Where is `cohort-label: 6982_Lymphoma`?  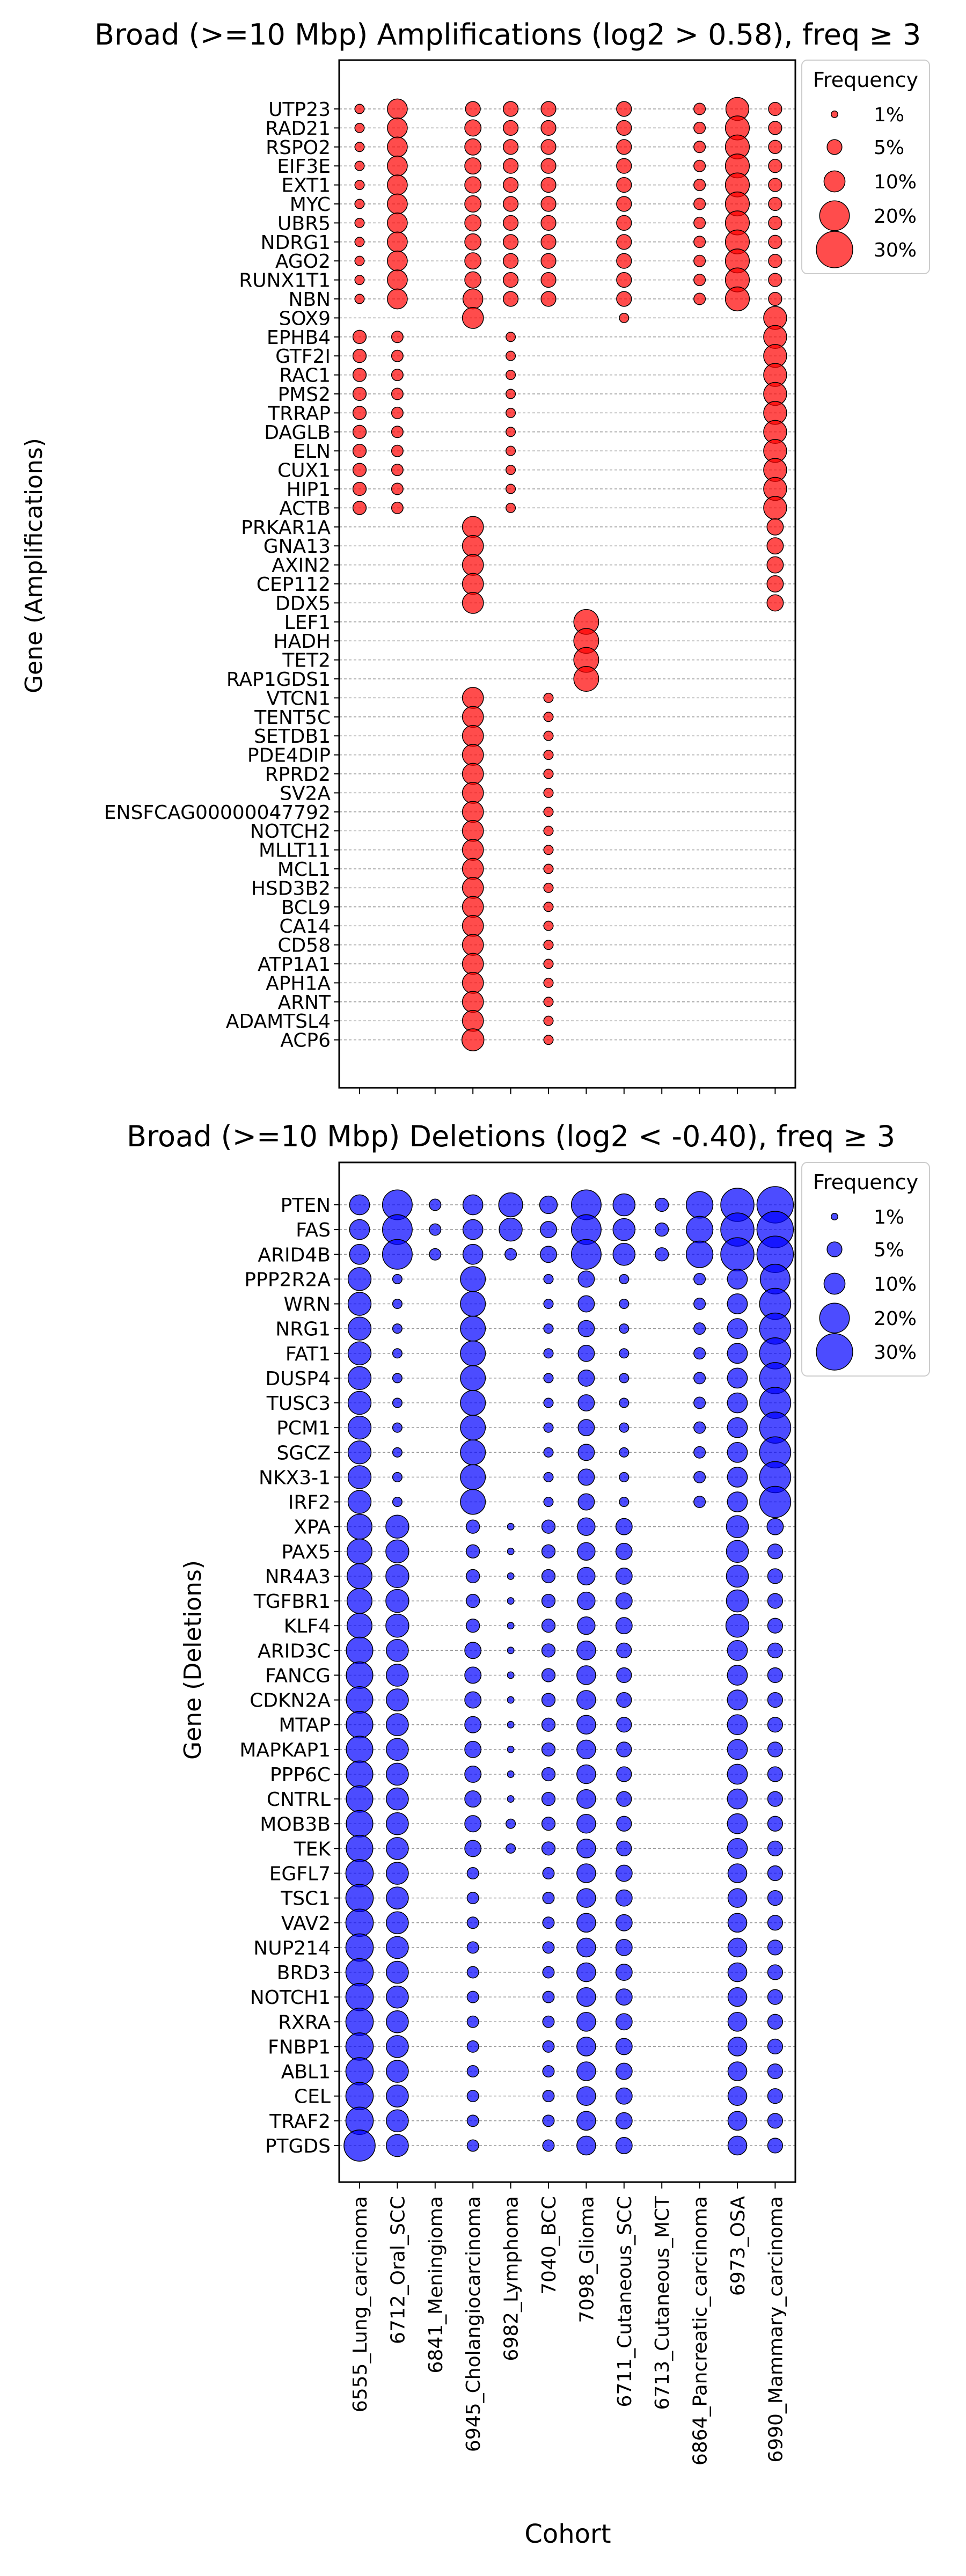
cohort-label: 6982_Lymphoma is located at coordinates (512, 2278).